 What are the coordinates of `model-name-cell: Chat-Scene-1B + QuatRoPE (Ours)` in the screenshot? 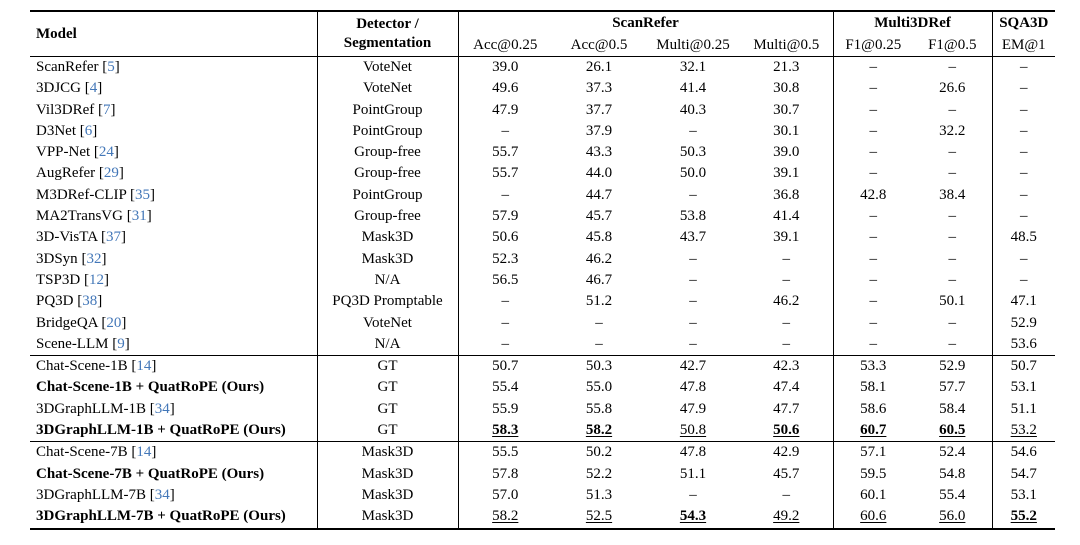 It's located at (174, 388).